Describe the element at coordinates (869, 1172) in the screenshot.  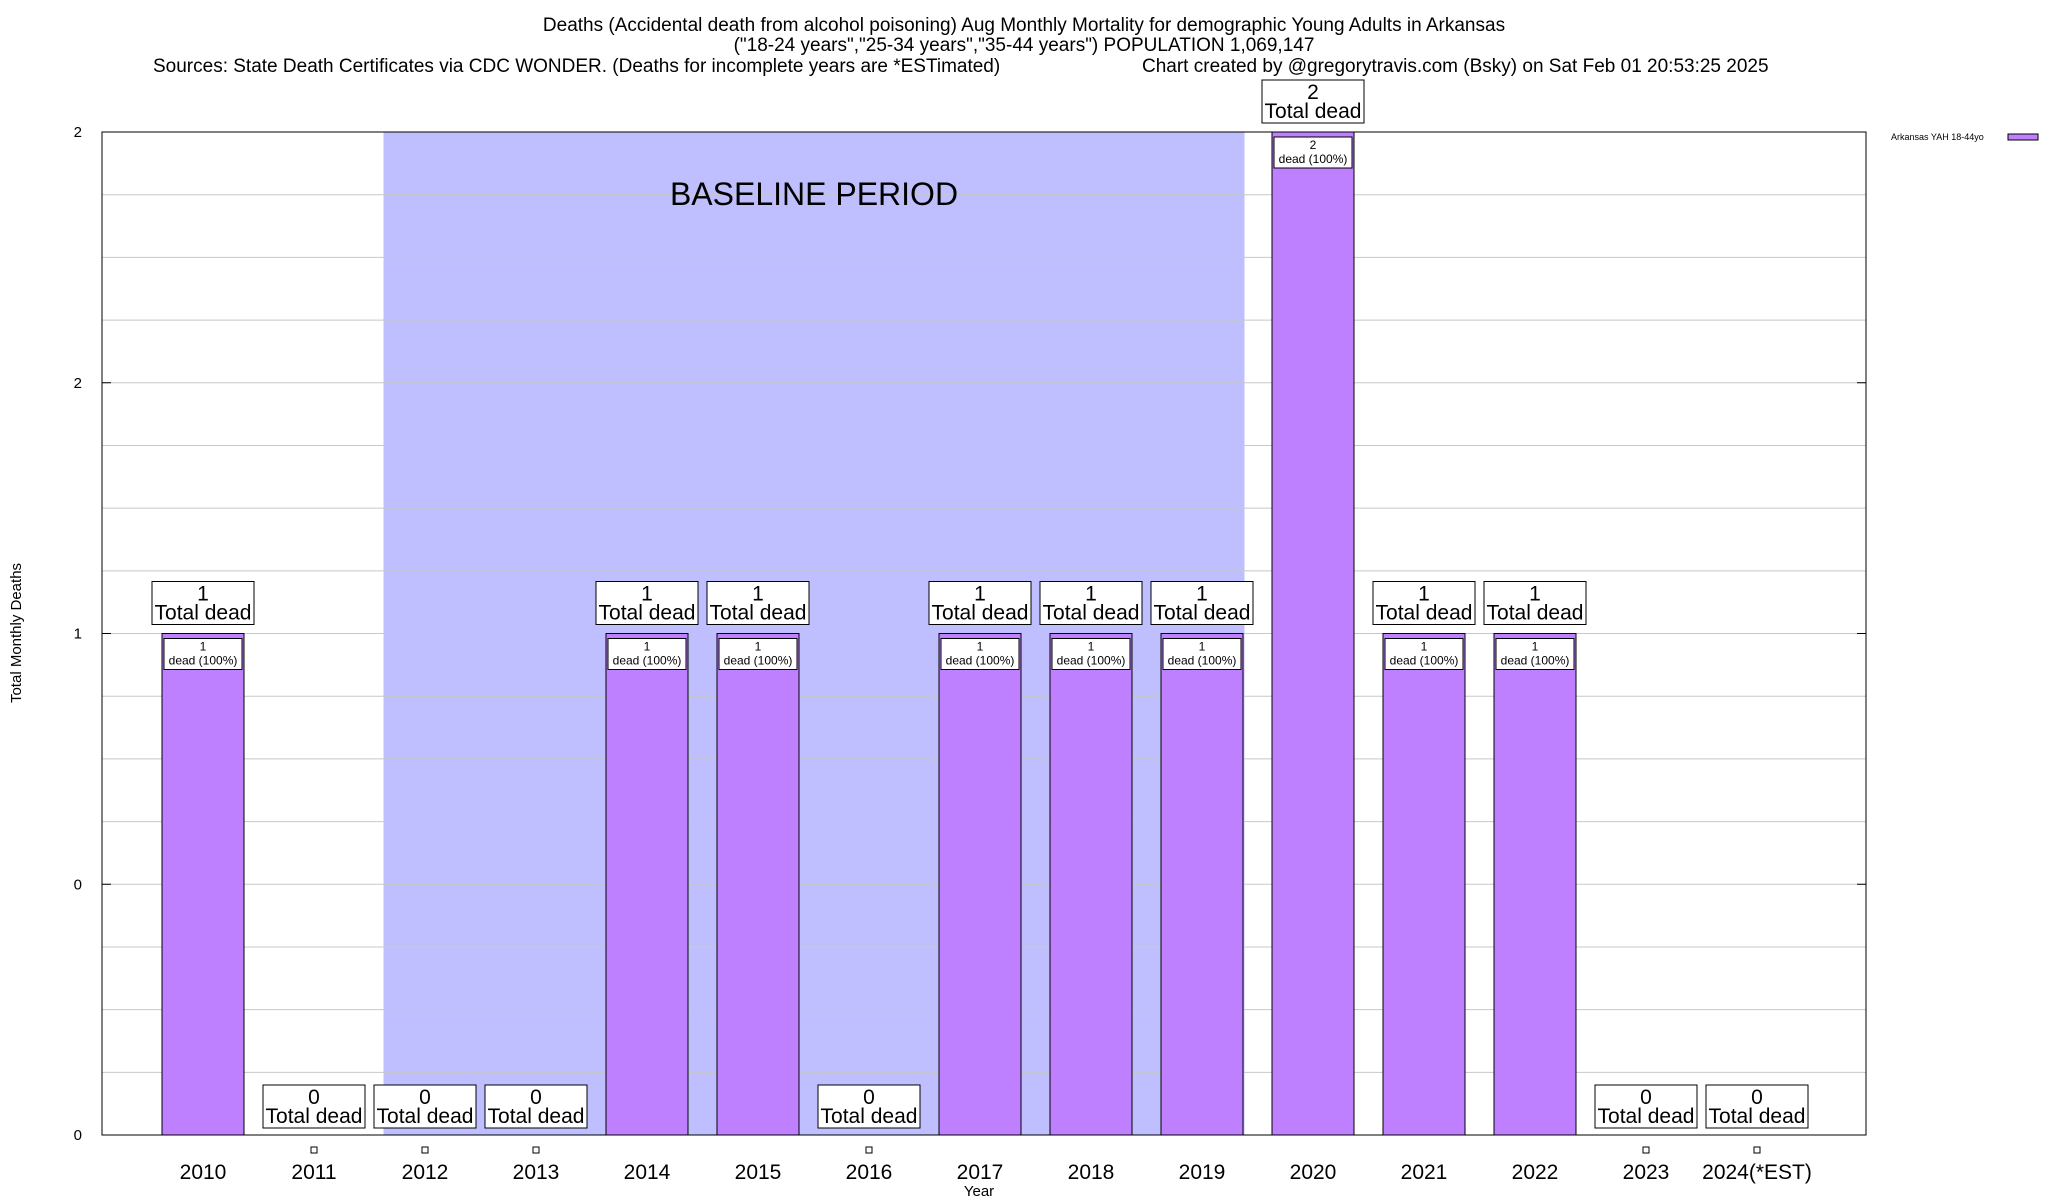
I see `x-tick-label: 2016` at that location.